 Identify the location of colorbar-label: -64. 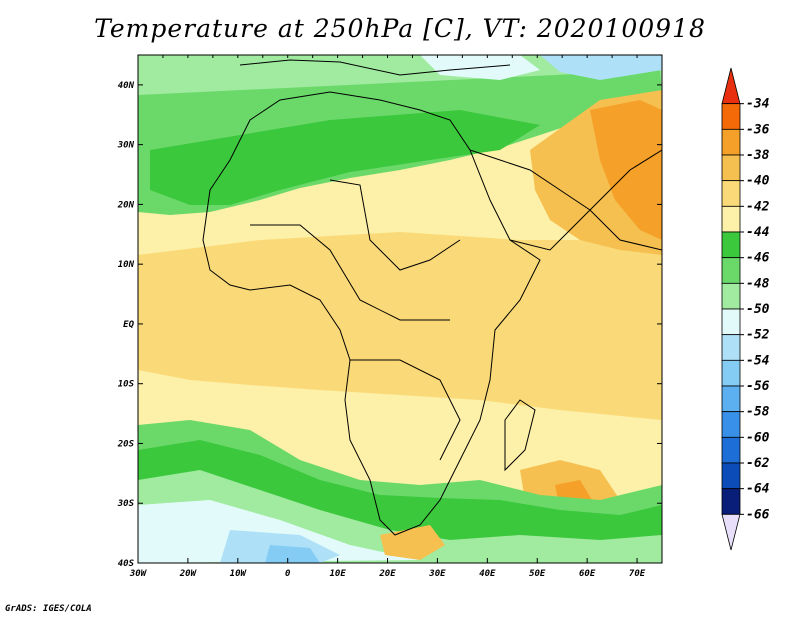
(758, 489).